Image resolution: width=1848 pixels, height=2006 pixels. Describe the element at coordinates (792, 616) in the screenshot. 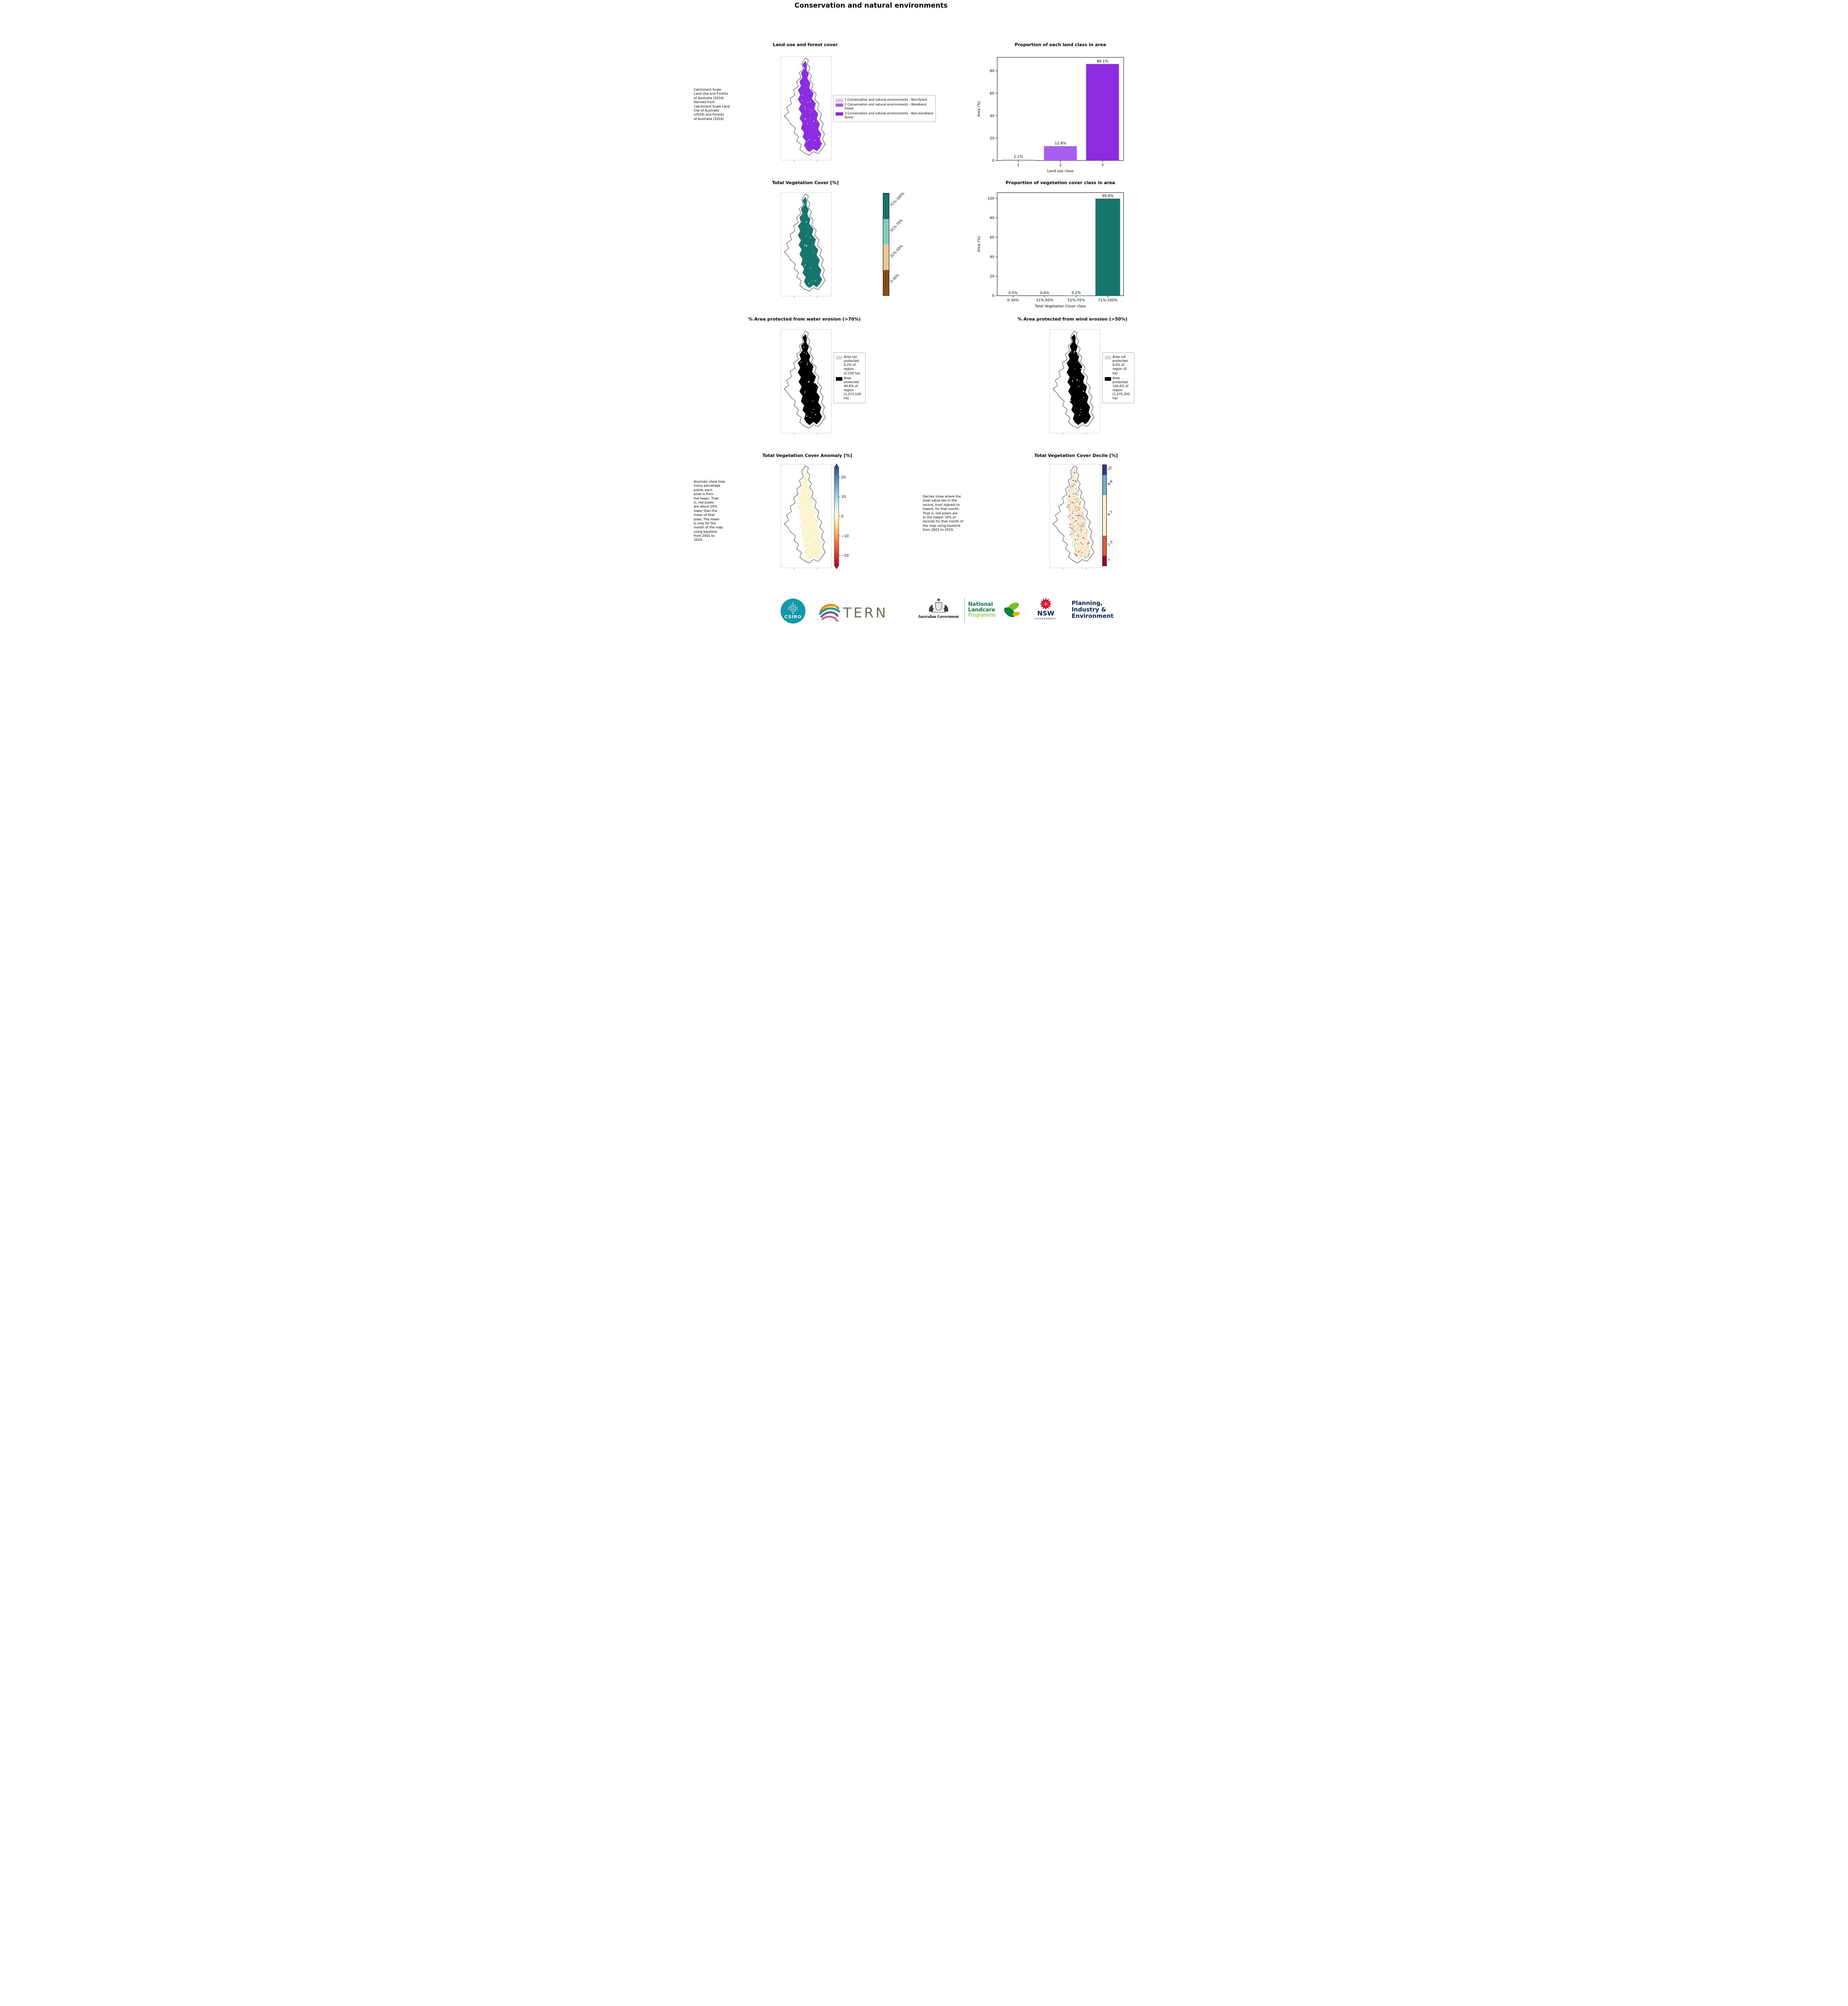

I see `svg-text: CSIRO` at that location.